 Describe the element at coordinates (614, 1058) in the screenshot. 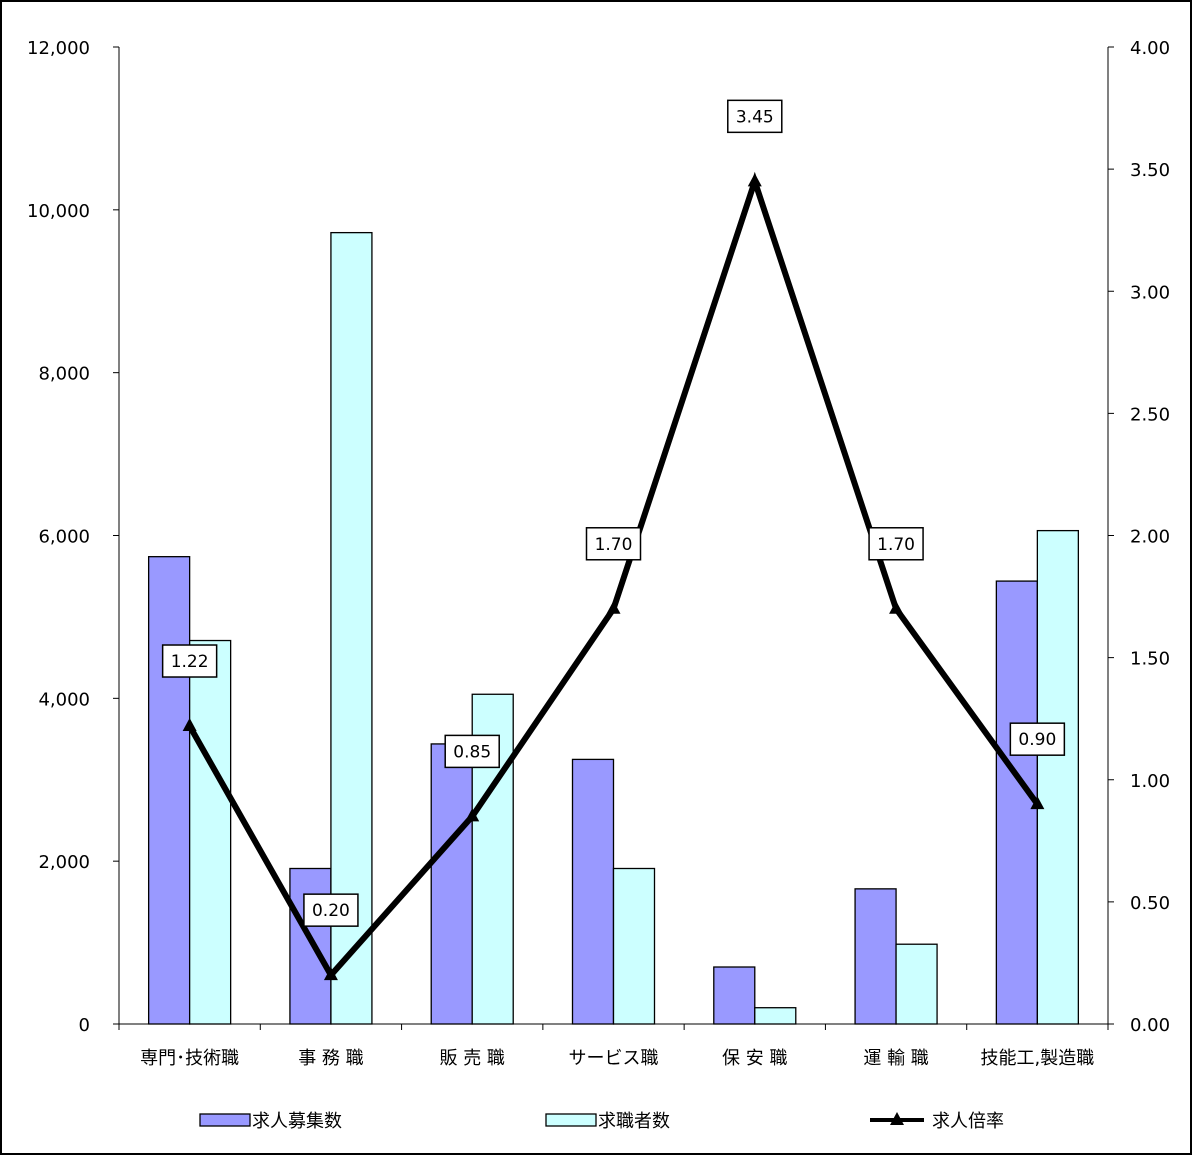

I see `category-label: サービス職` at that location.